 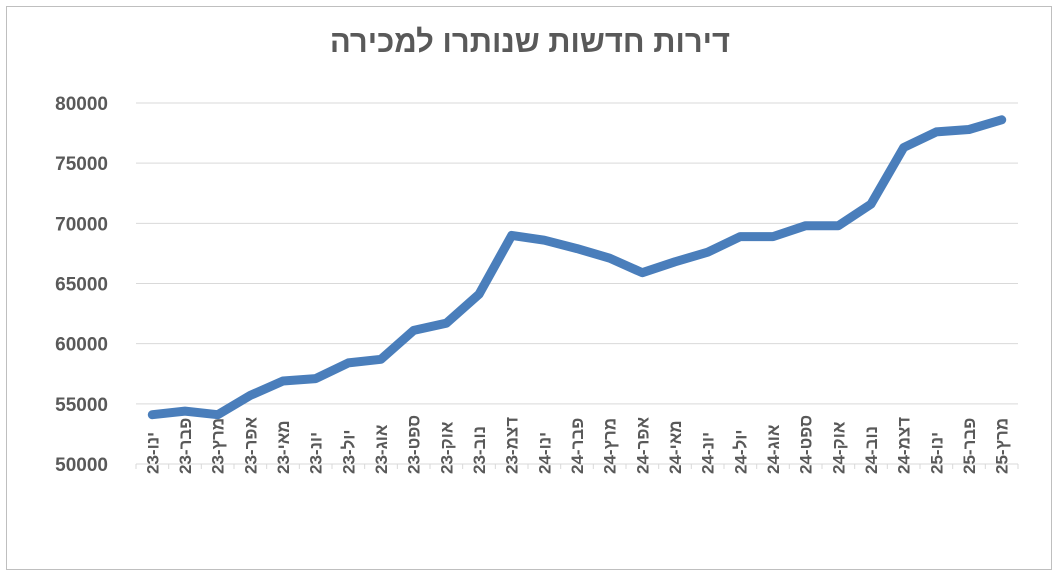 I want to click on x-tick-label: יונ-24, so click(x=708, y=453).